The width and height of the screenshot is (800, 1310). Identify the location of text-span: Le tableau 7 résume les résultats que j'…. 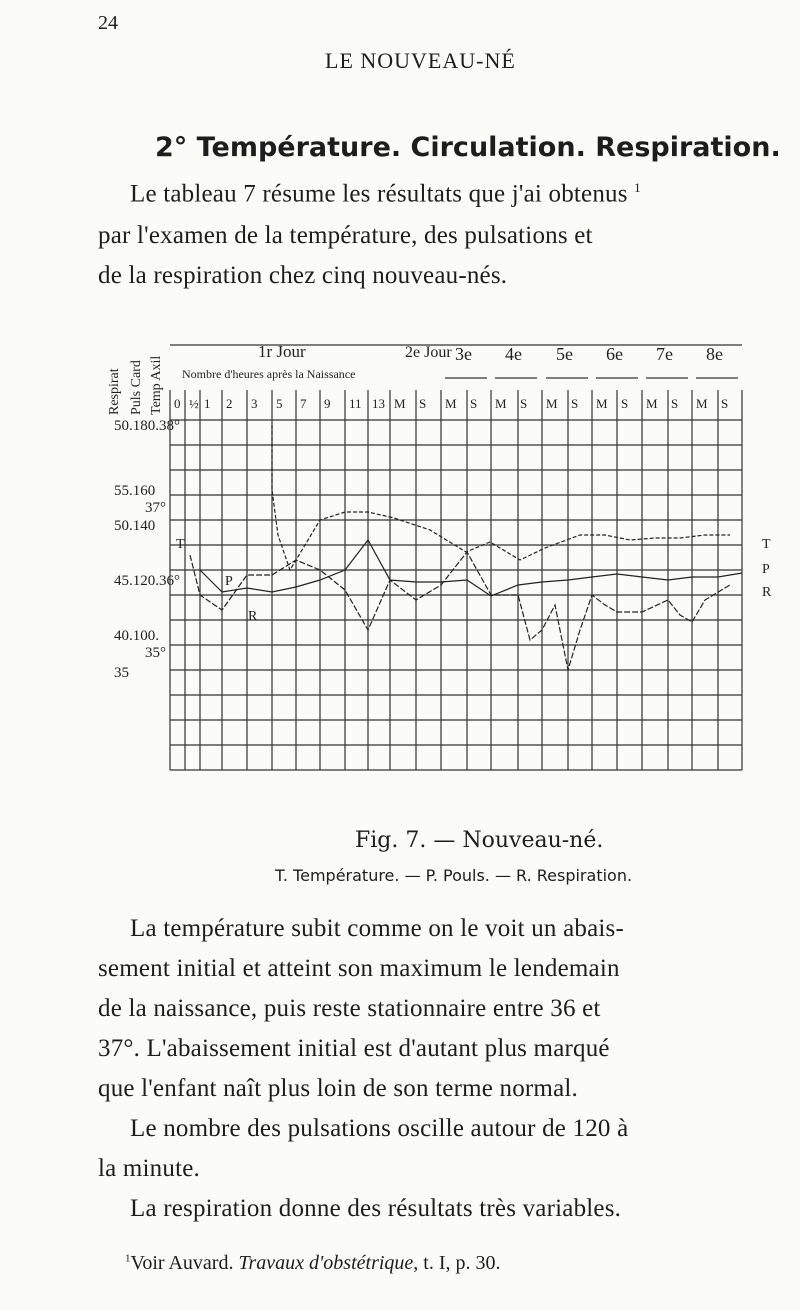
(379, 194).